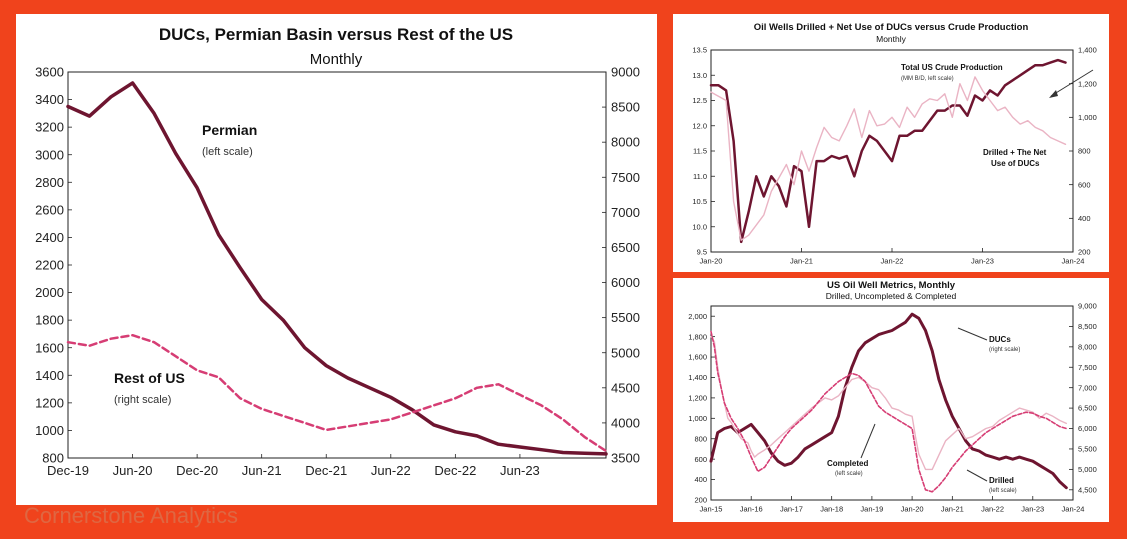 This screenshot has width=1127, height=539. Describe the element at coordinates (49, 209) in the screenshot. I see `y-left-tick-label: 2600` at that location.